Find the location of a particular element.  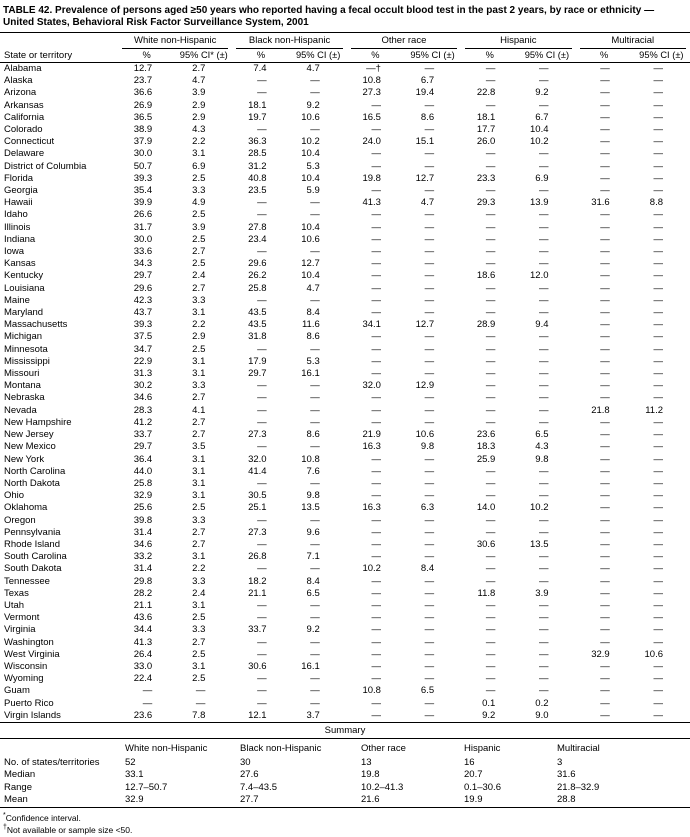

value-cell: 10.6 is located at coordinates (654, 654).